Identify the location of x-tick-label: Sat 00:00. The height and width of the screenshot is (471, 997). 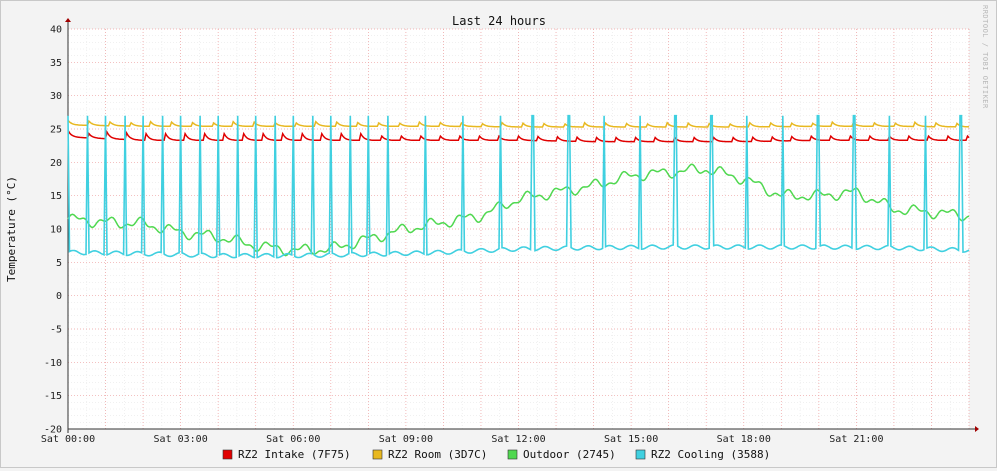
(68, 439).